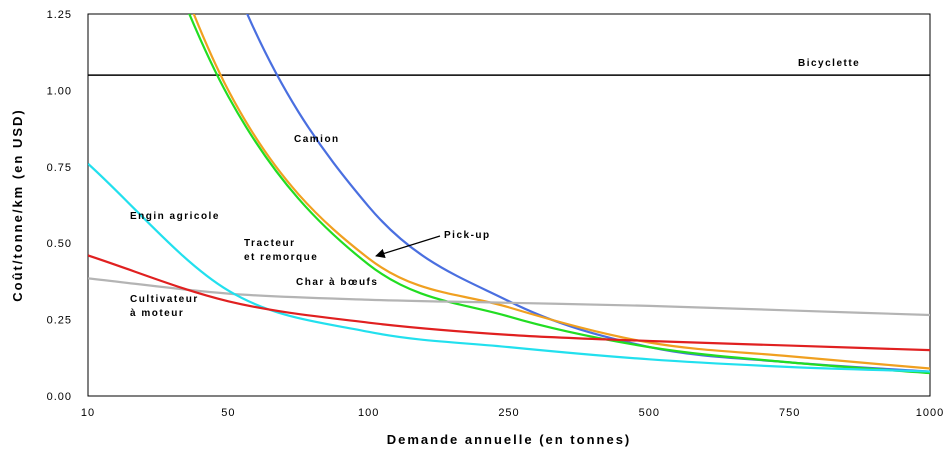 Image resolution: width=947 pixels, height=457 pixels. What do you see at coordinates (59, 397) in the screenshot?
I see `y-tick-label: 0.00` at bounding box center [59, 397].